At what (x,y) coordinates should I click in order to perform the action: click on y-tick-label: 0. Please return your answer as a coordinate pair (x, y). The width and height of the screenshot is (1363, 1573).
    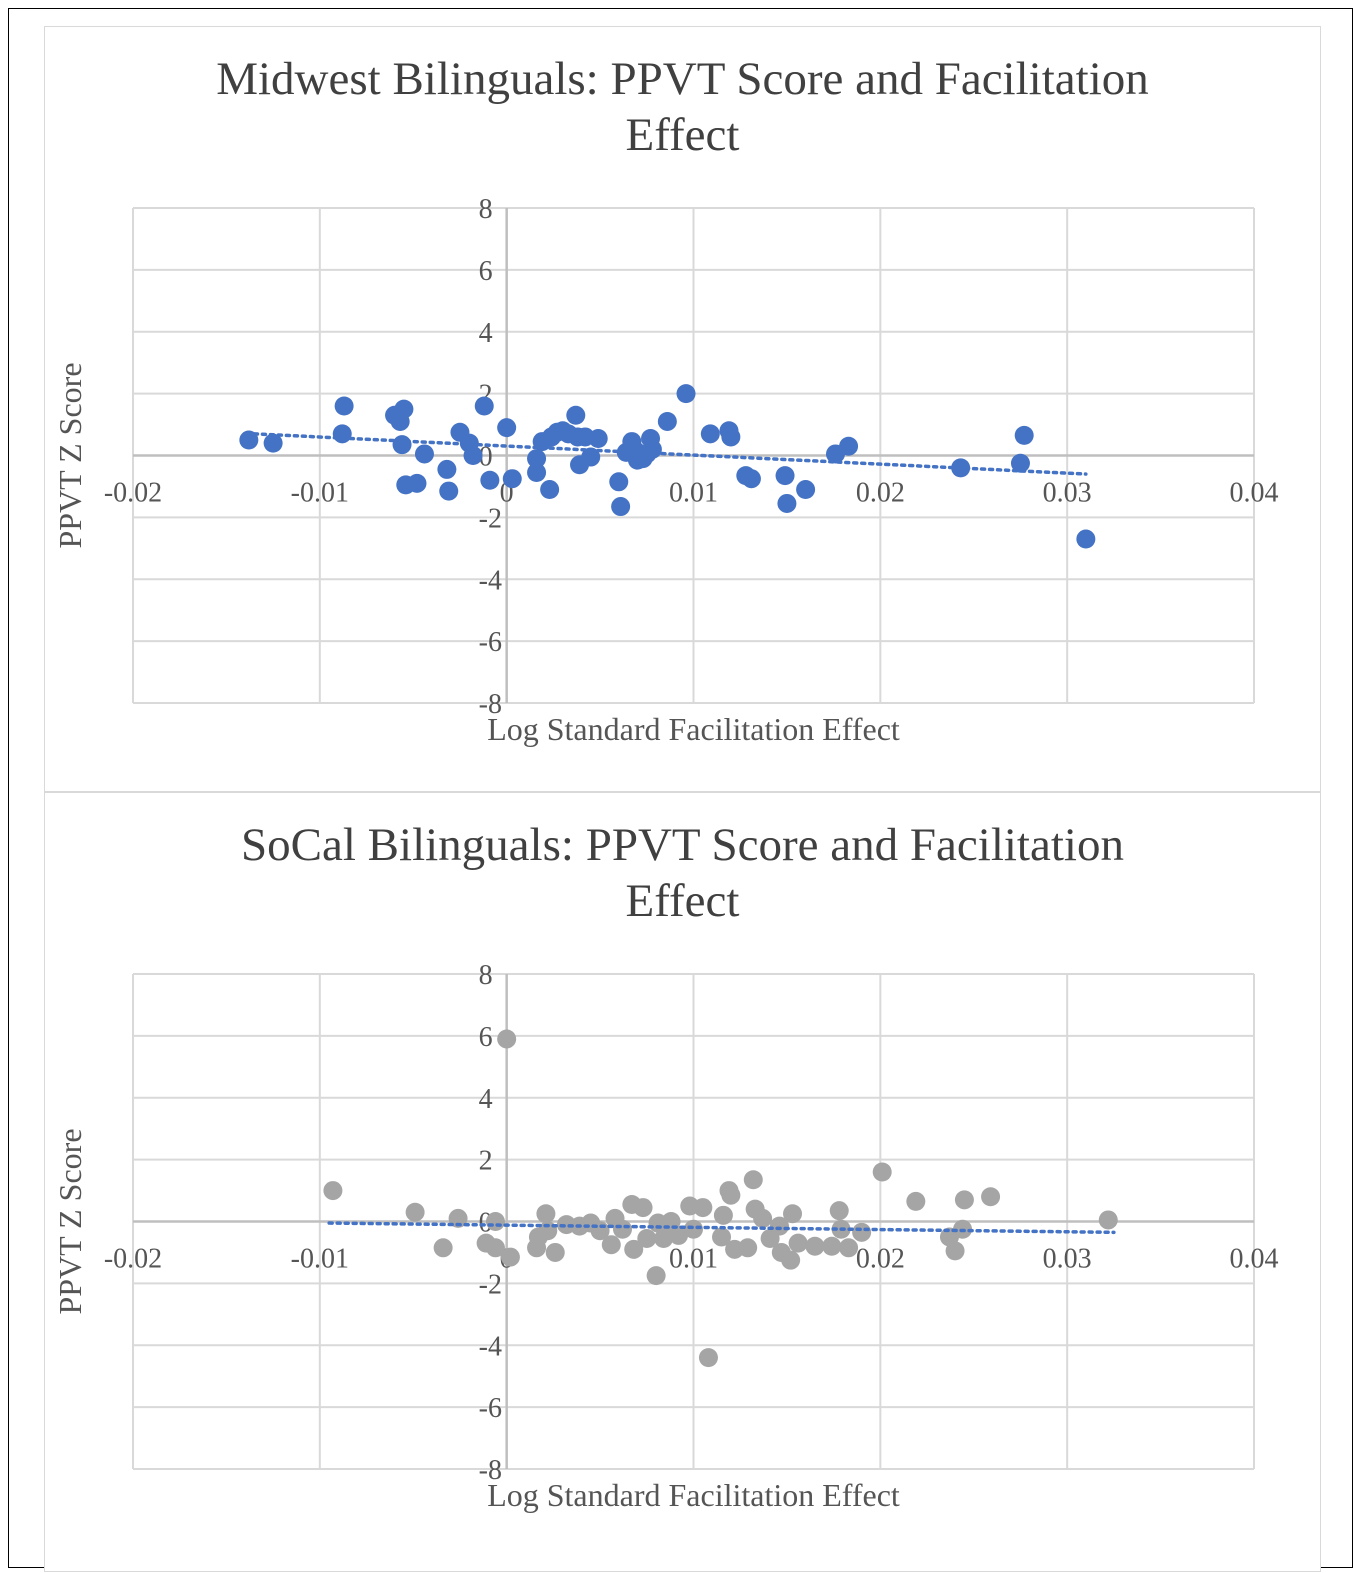
    Looking at the image, I should click on (486, 457).